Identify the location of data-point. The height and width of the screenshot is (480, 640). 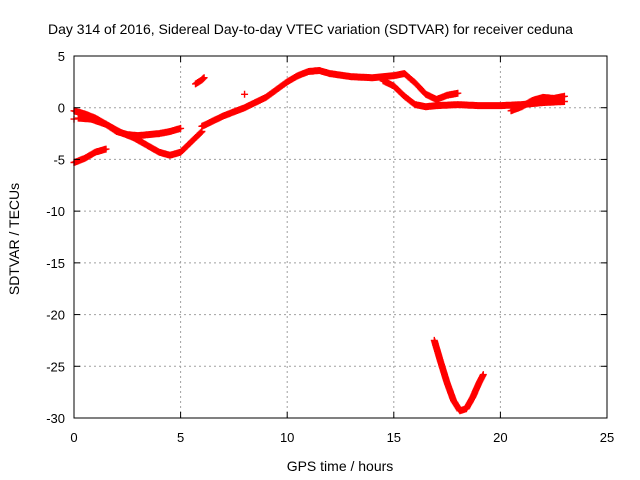
(245, 94).